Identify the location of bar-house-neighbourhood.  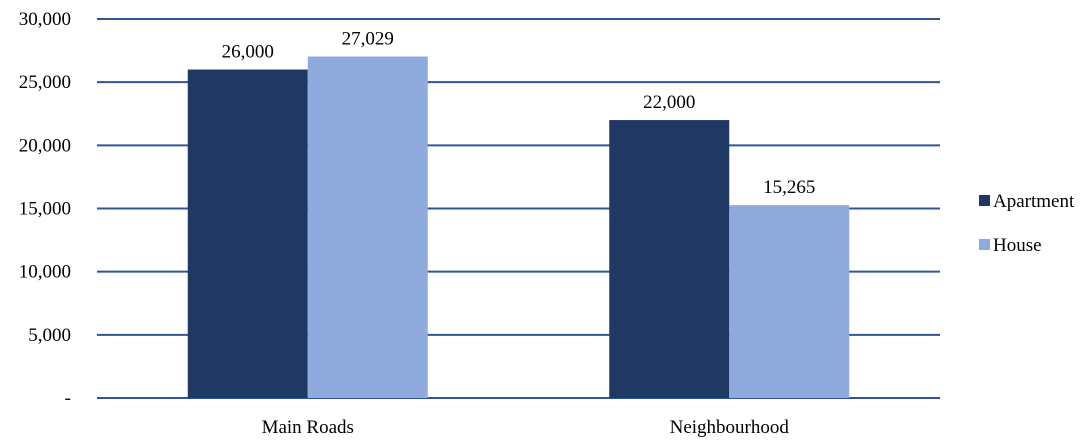
(789, 301).